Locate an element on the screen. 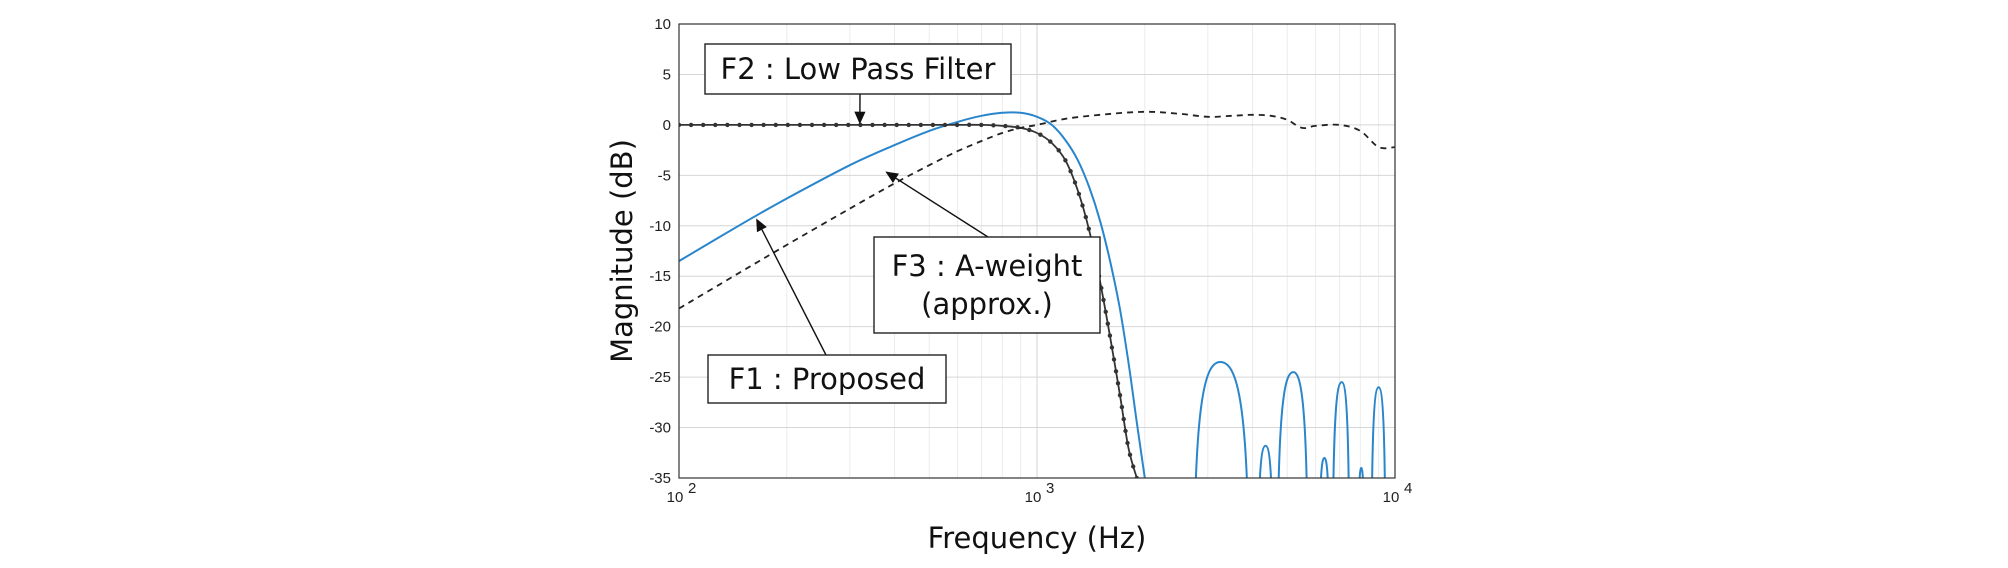 Image resolution: width=2008 pixels, height=568 pixels. y-axis-label: Magnitude (dB) is located at coordinates (622, 251).